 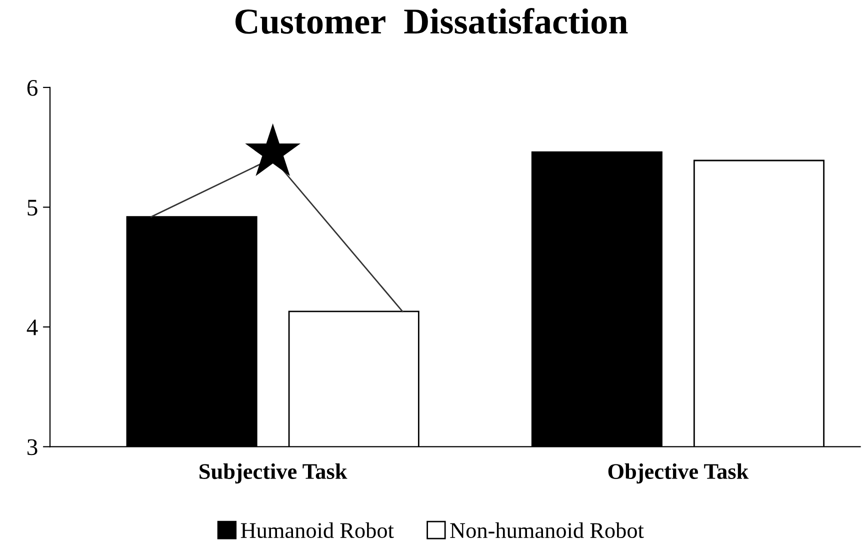 I want to click on chart-title: Customer Dissatisfaction, so click(x=431, y=21).